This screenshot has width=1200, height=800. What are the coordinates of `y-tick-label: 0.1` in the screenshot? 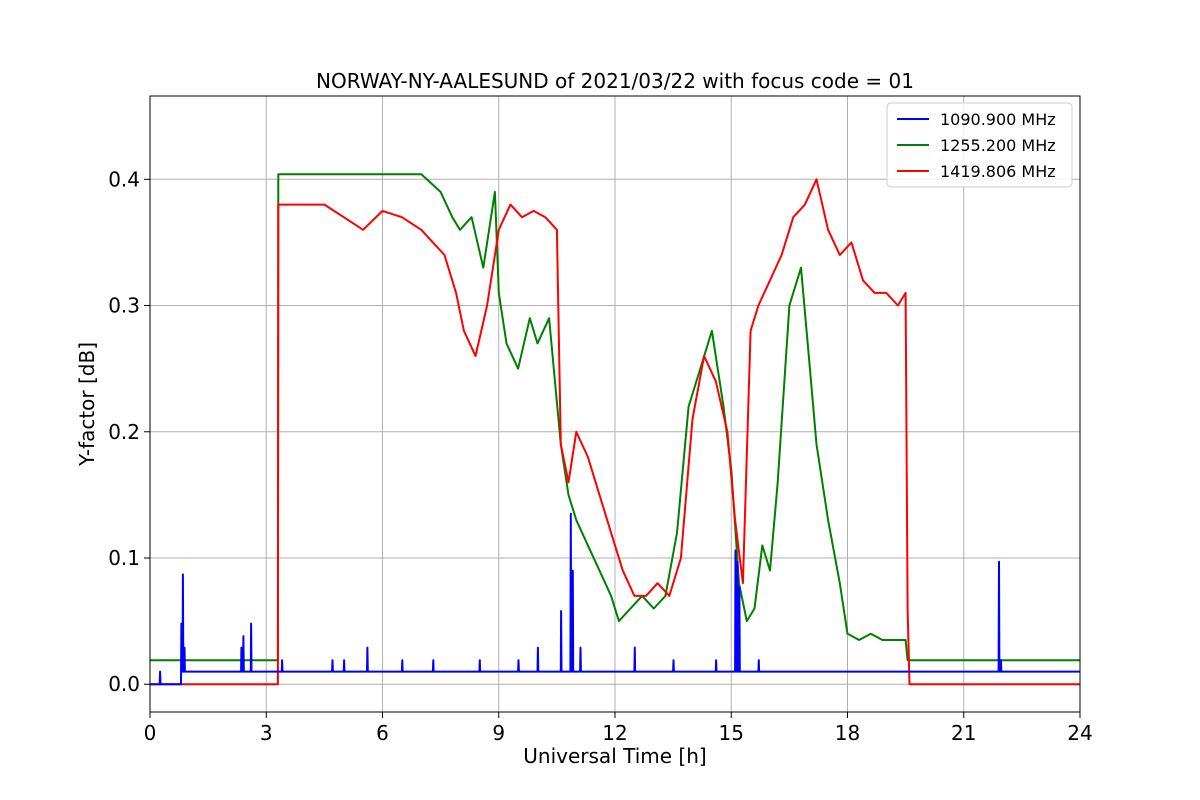 It's located at (124, 558).